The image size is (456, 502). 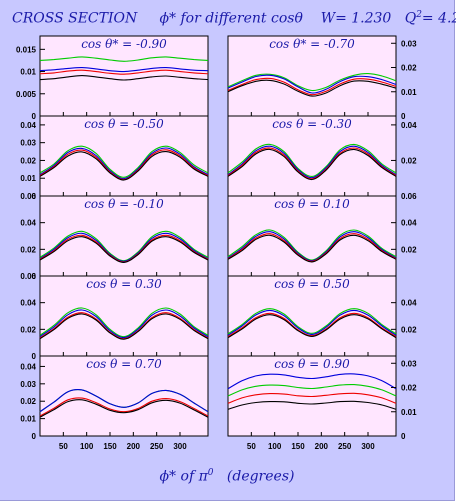 I want to click on title-prefix: CROSS SECTION, so click(x=75, y=18).